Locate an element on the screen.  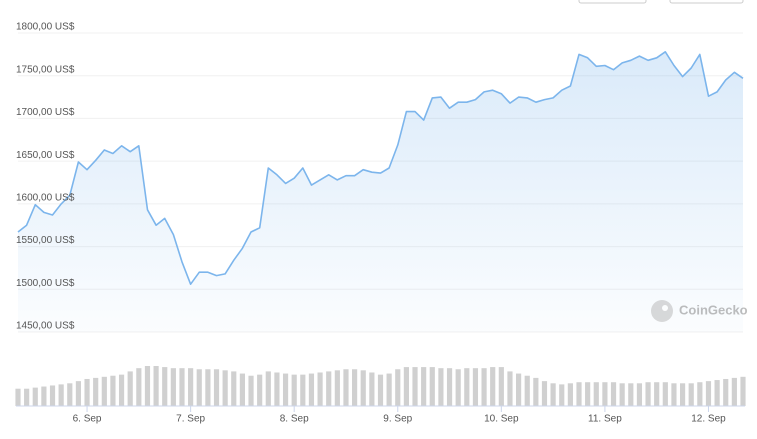
y-tick-label: 1500,00 US$ is located at coordinates (45, 283).